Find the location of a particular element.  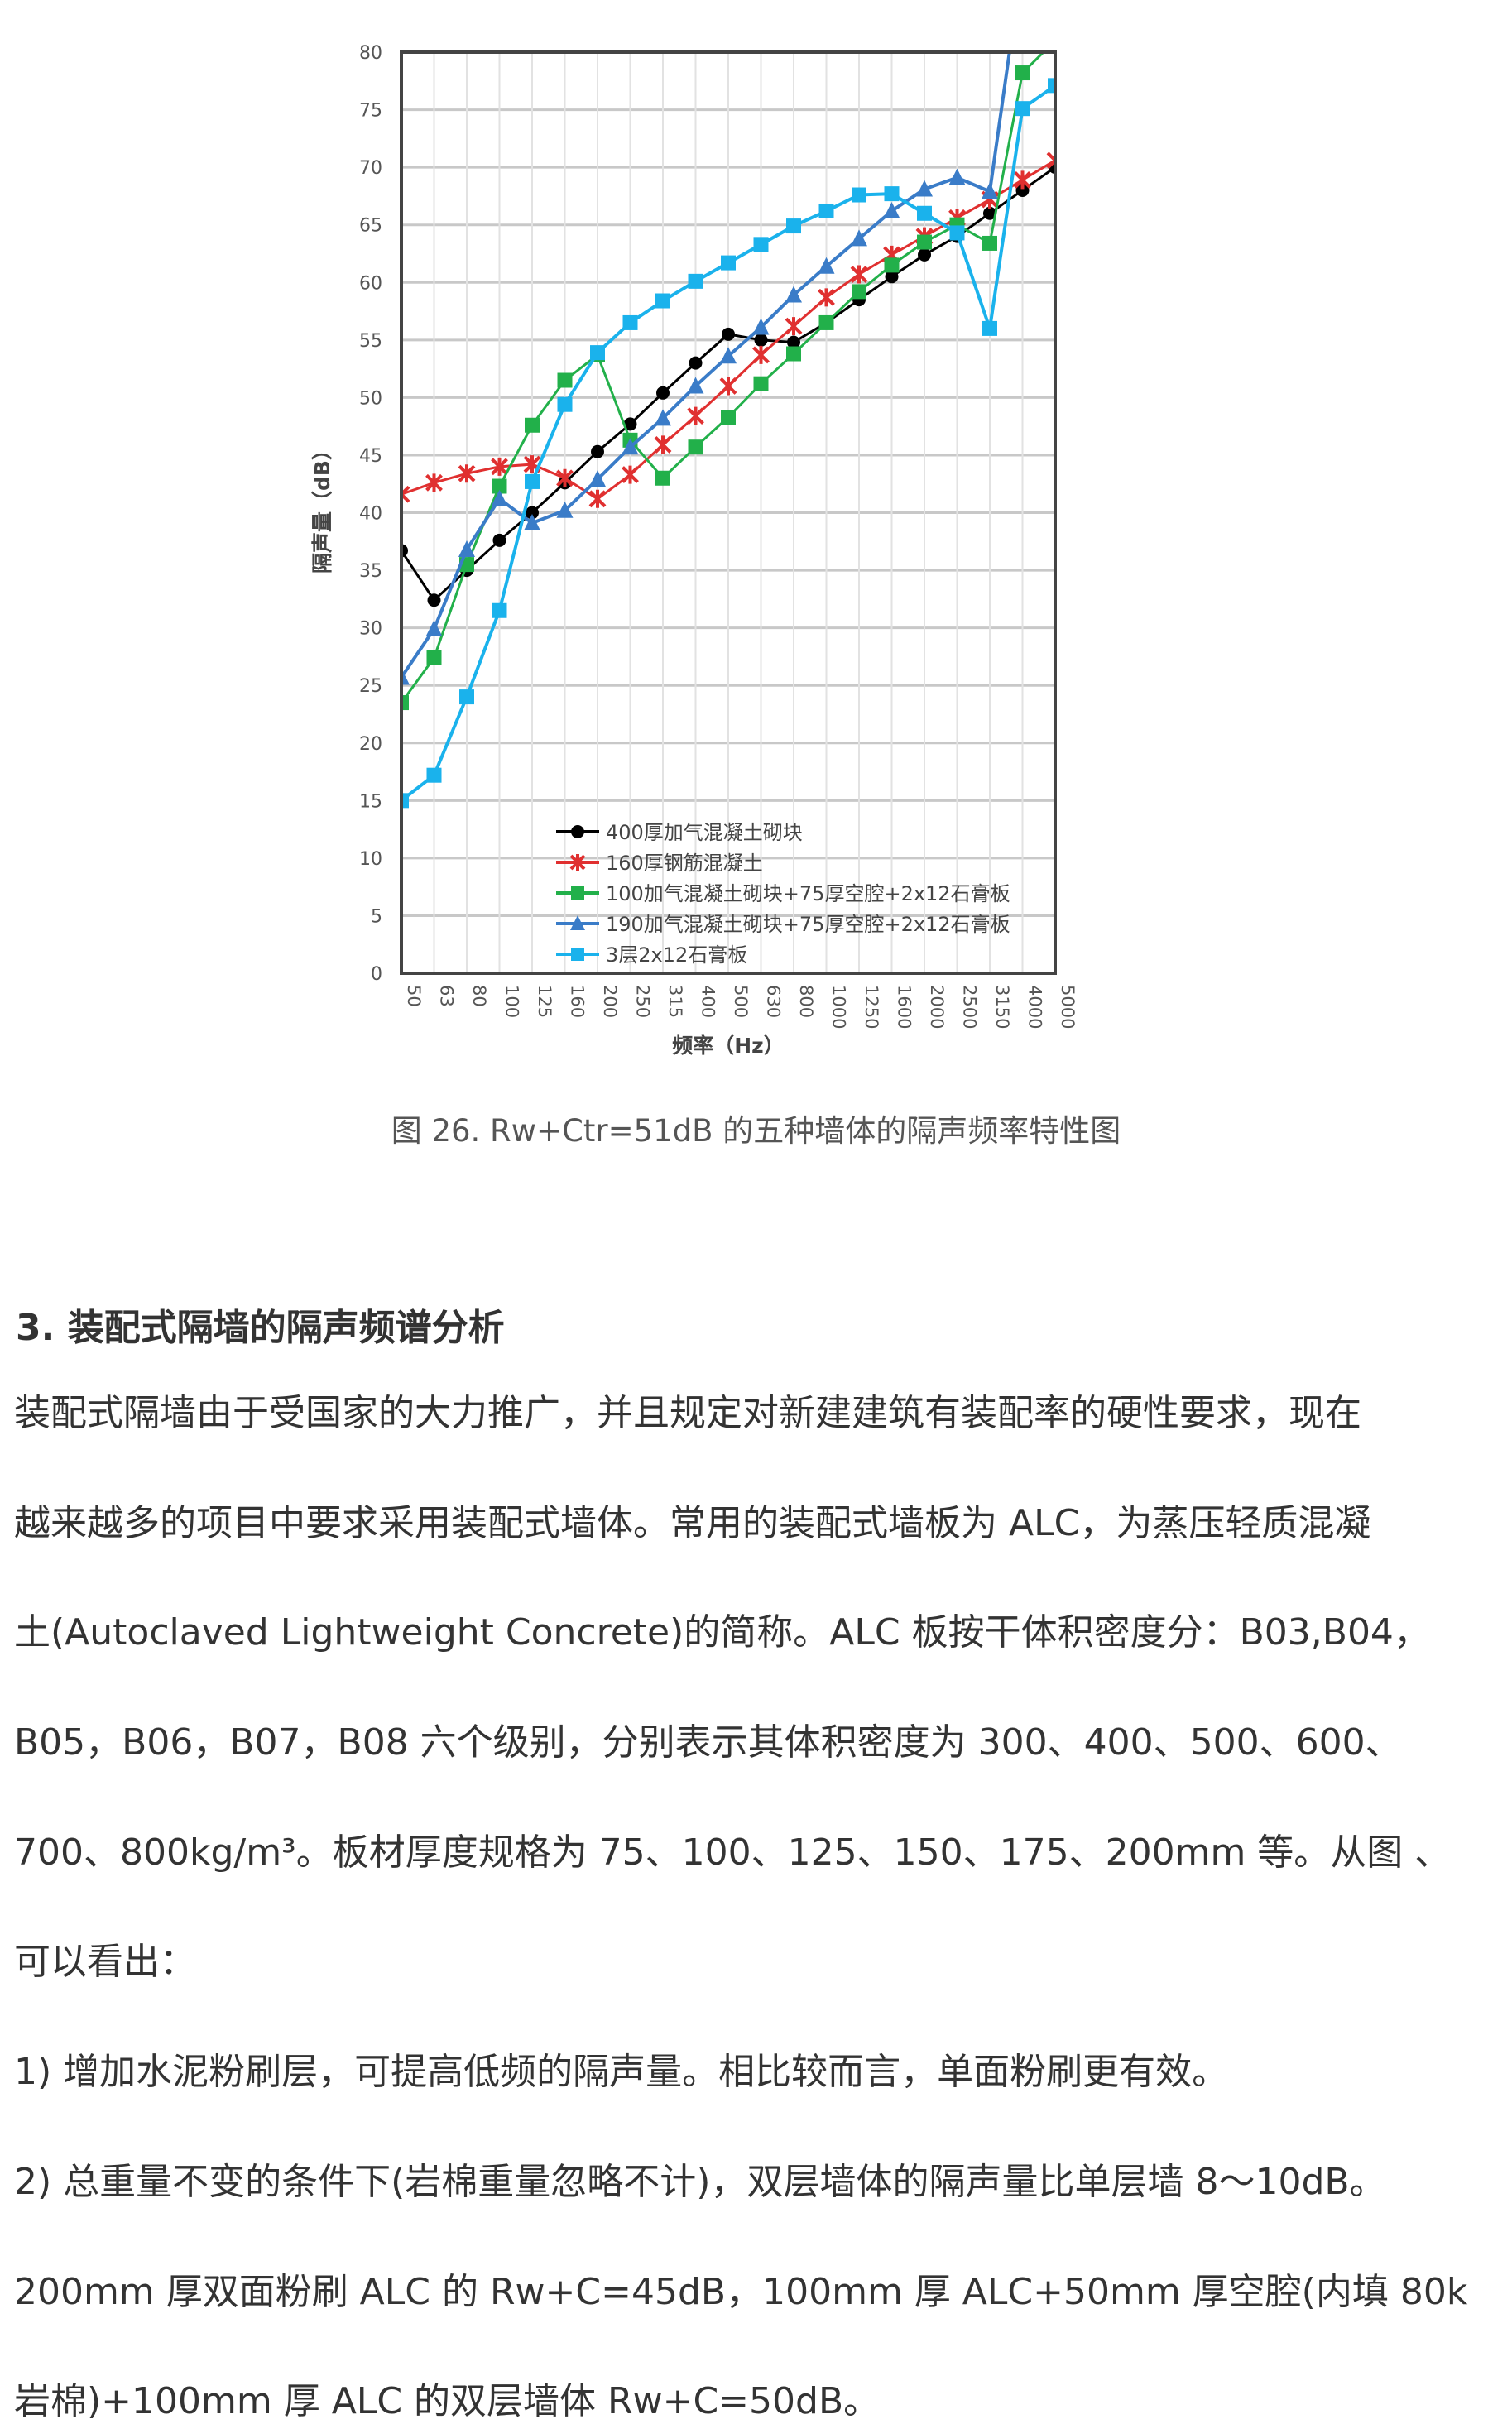

legend-item: 3层2x12石膏板 is located at coordinates (651, 955).